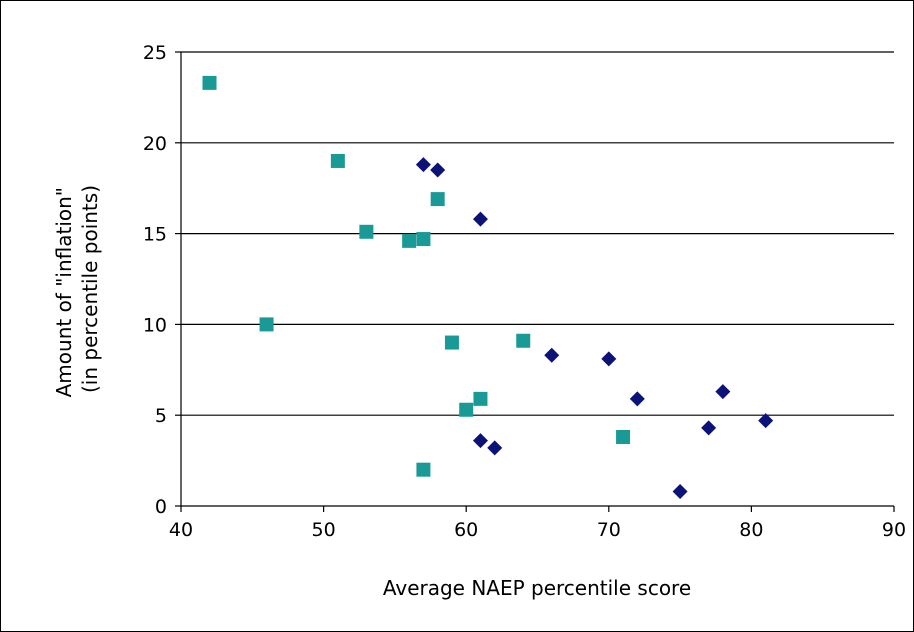  What do you see at coordinates (466, 530) in the screenshot?
I see `x-tick-label: 60` at bounding box center [466, 530].